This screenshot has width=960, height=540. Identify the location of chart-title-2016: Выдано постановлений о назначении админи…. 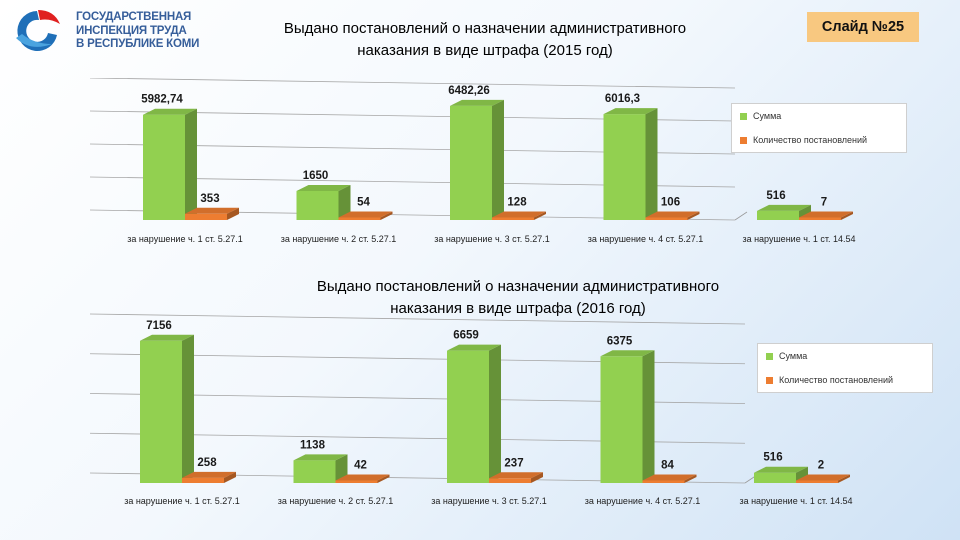
(518, 298).